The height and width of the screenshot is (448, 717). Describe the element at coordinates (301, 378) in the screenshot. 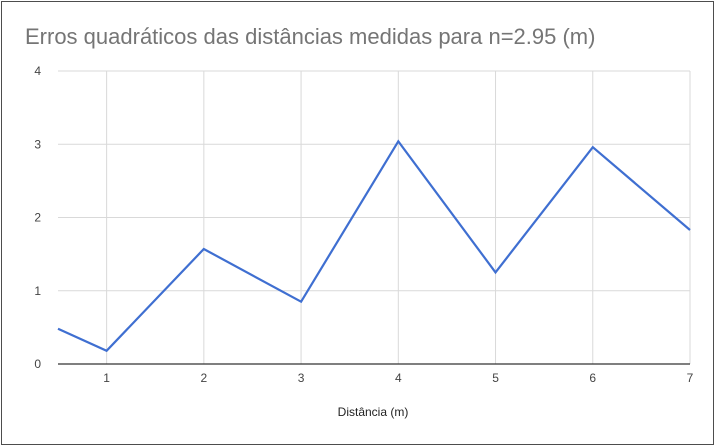

I see `x-tick-label-2: 3` at that location.